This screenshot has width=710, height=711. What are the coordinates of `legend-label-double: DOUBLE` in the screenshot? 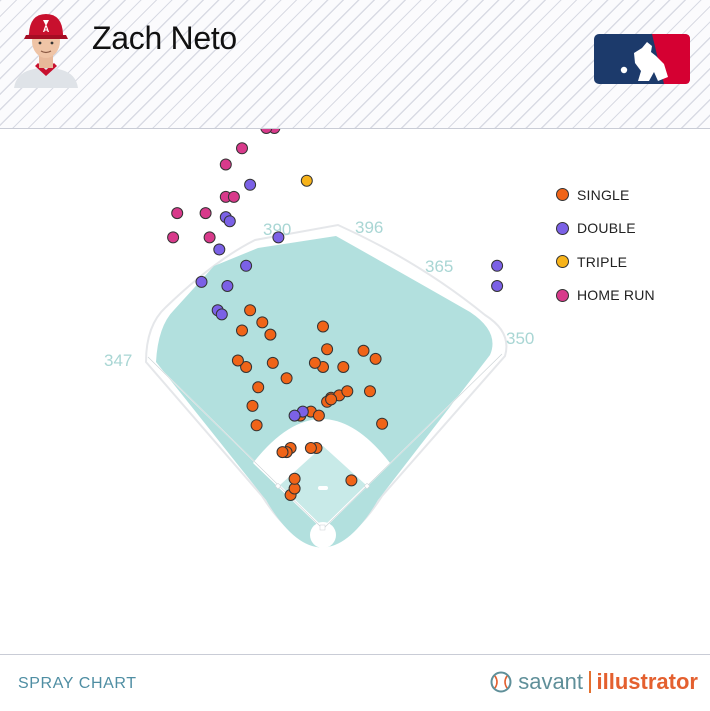 It's located at (606, 228).